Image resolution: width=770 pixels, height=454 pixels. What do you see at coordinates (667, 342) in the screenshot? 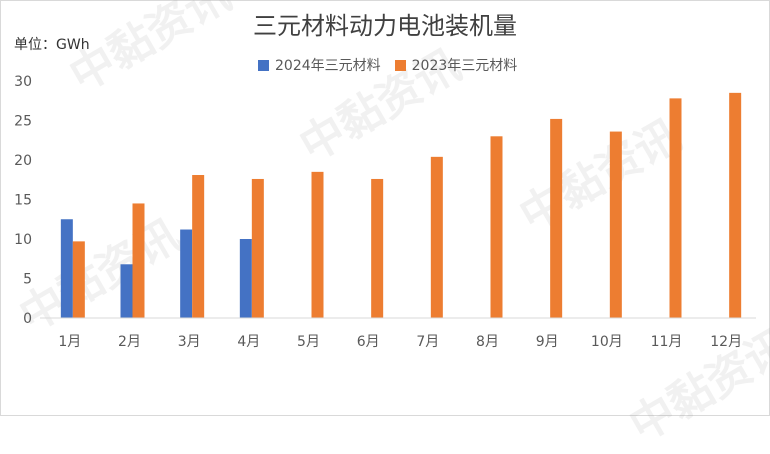
I see `x-tick-label: 11月` at bounding box center [667, 342].